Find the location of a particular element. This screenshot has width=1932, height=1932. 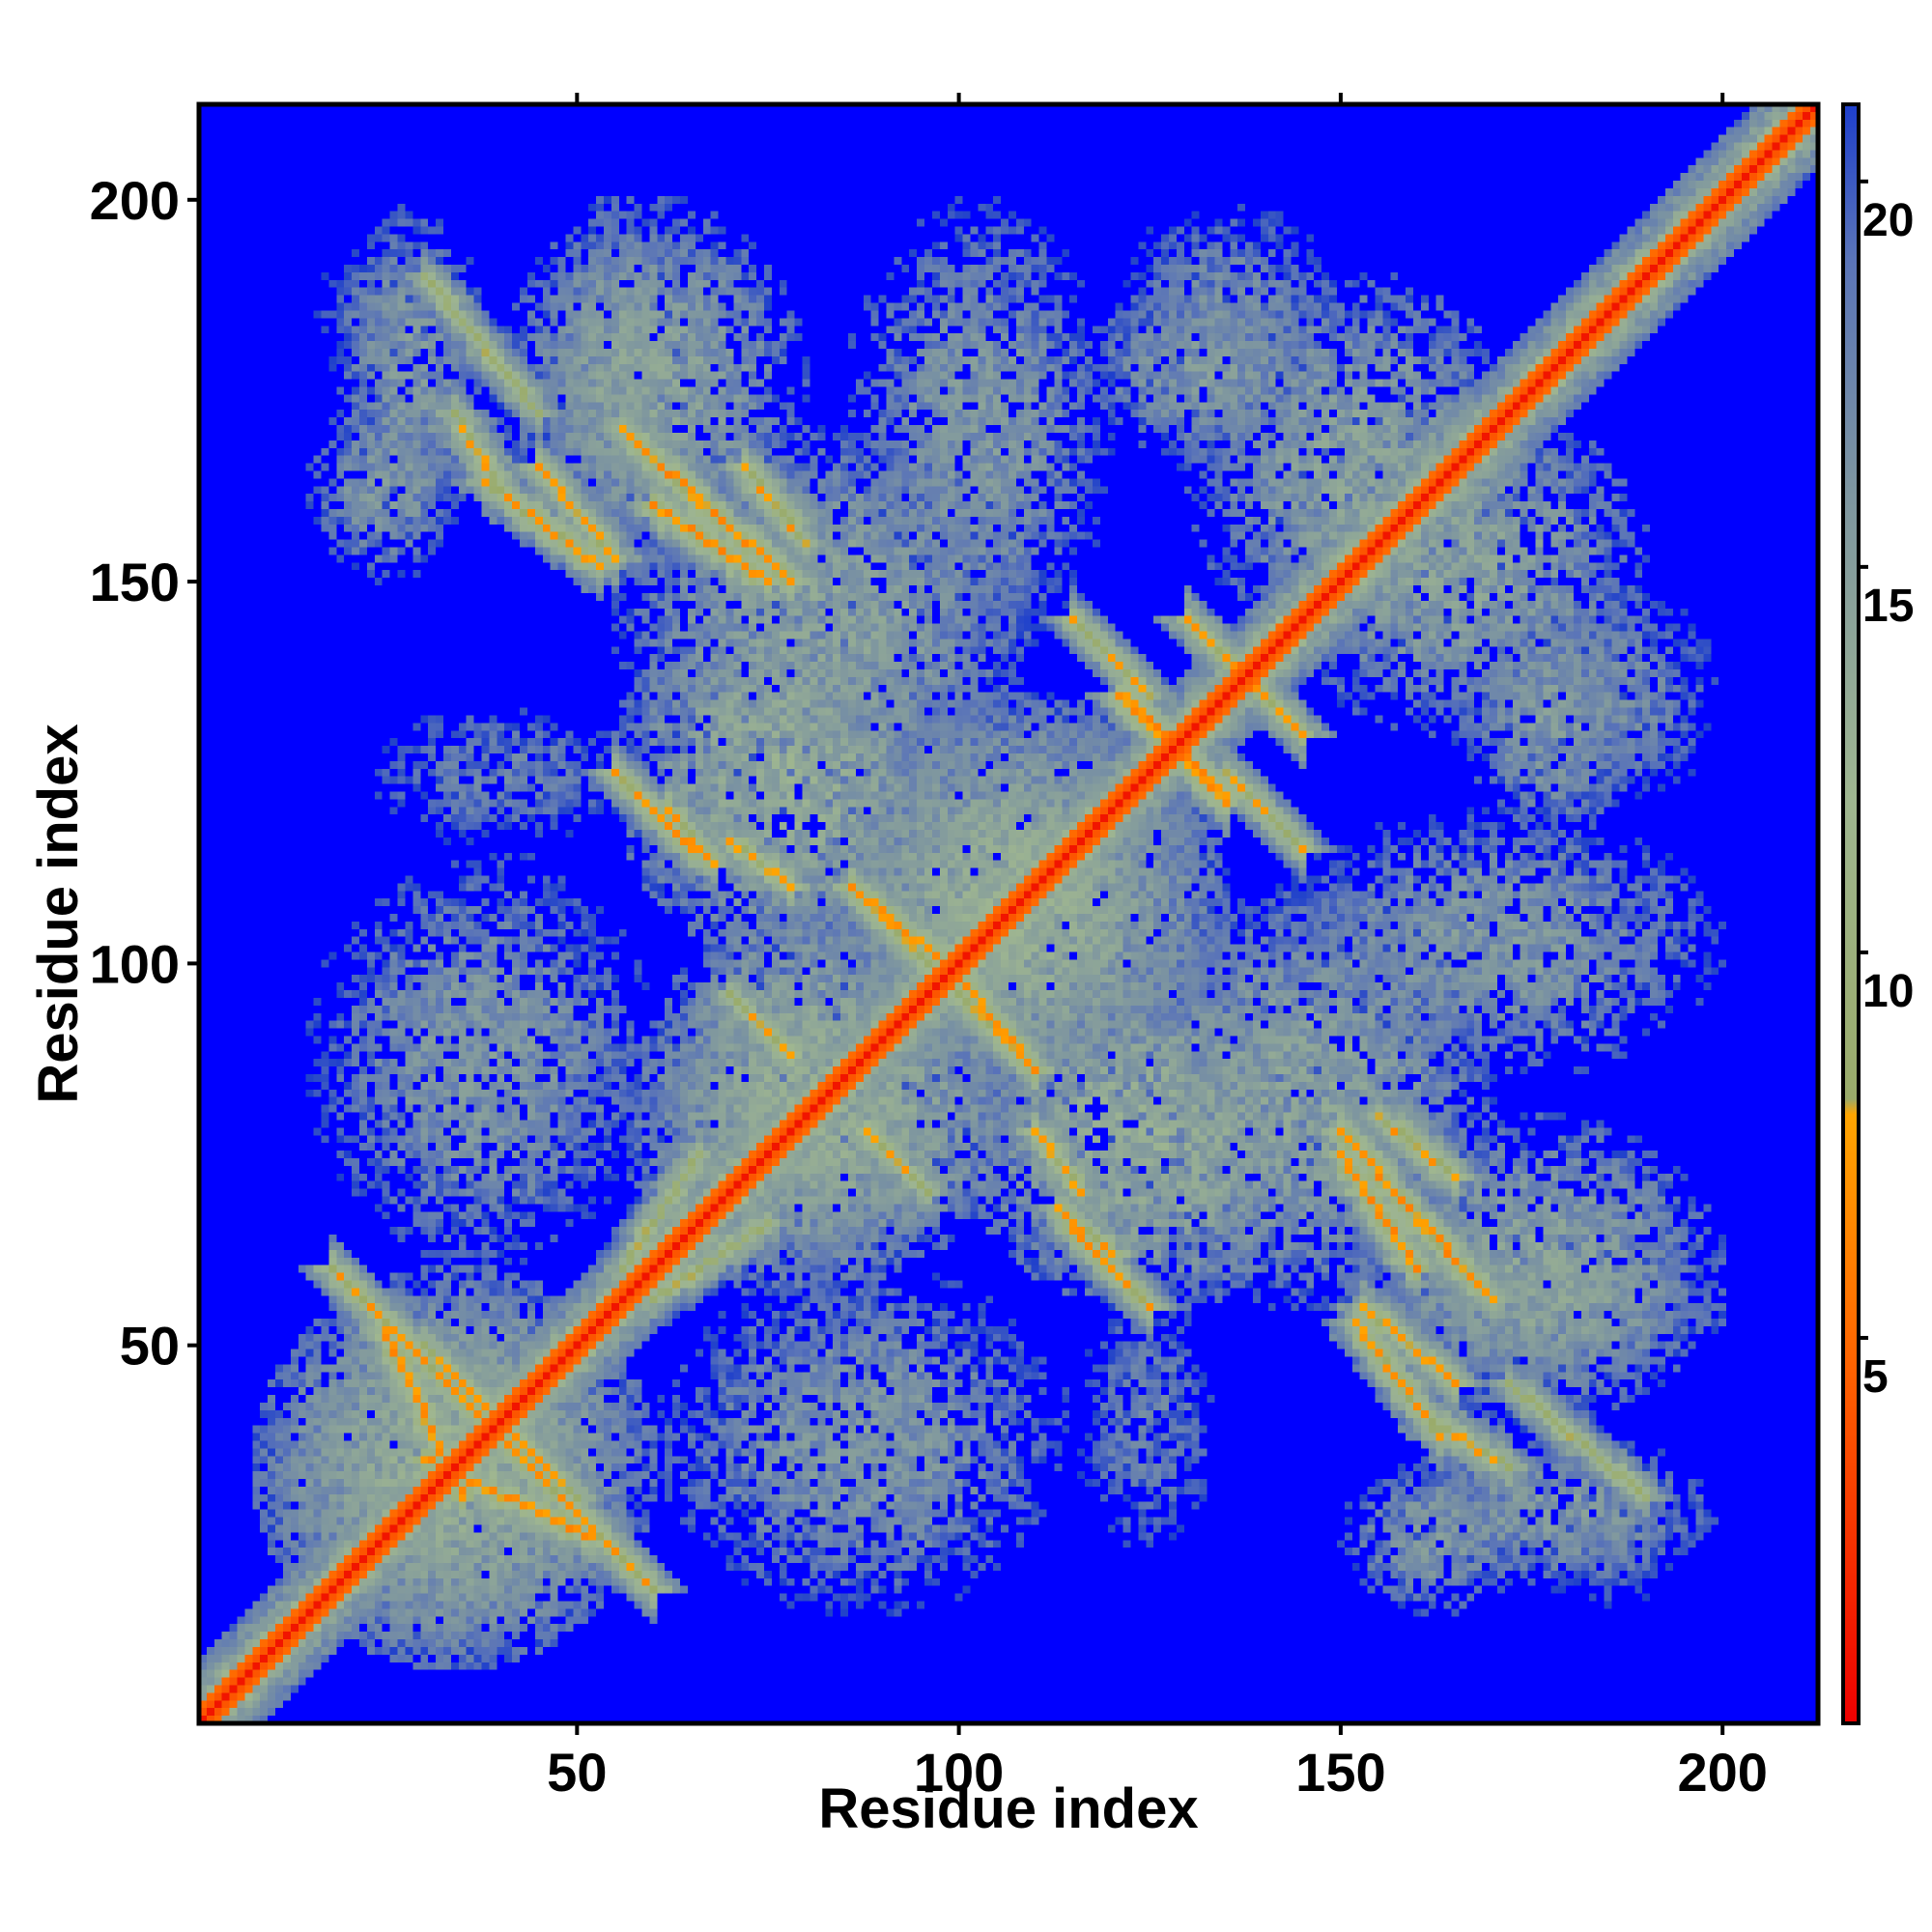

colorbar-tick-label: 15 is located at coordinates (1888, 606).